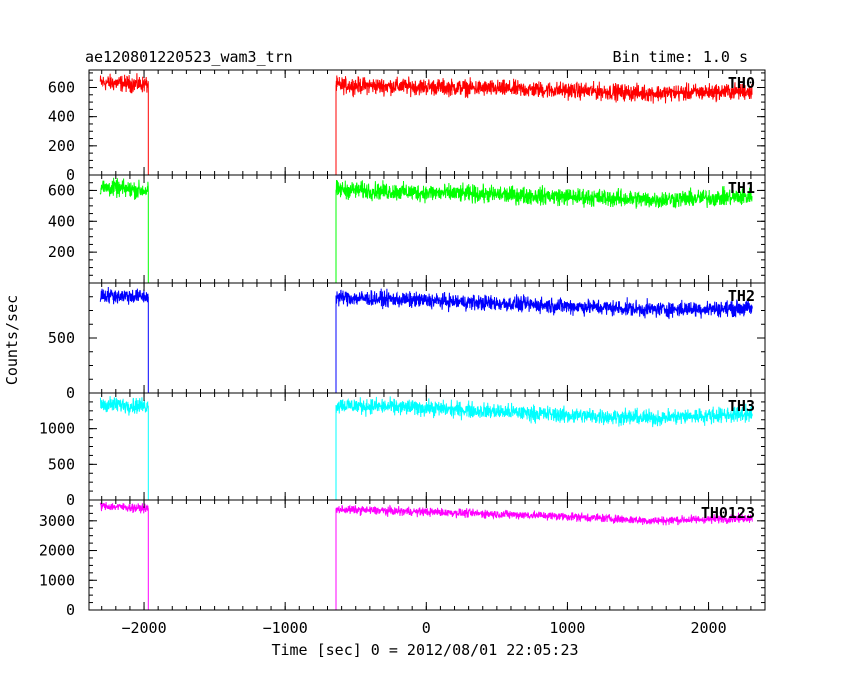 This screenshot has height=680, width=850. What do you see at coordinates (12, 340) in the screenshot?
I see `y-axis-label: Counts/sec` at bounding box center [12, 340].